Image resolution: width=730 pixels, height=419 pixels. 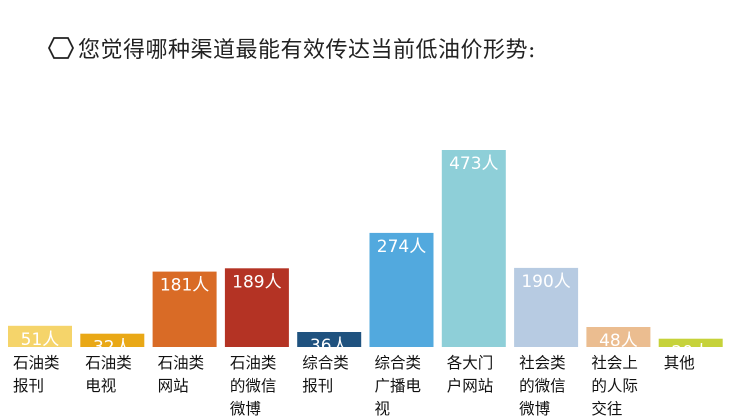 I want to click on bar-value-label-8: 48人, so click(x=618, y=341).